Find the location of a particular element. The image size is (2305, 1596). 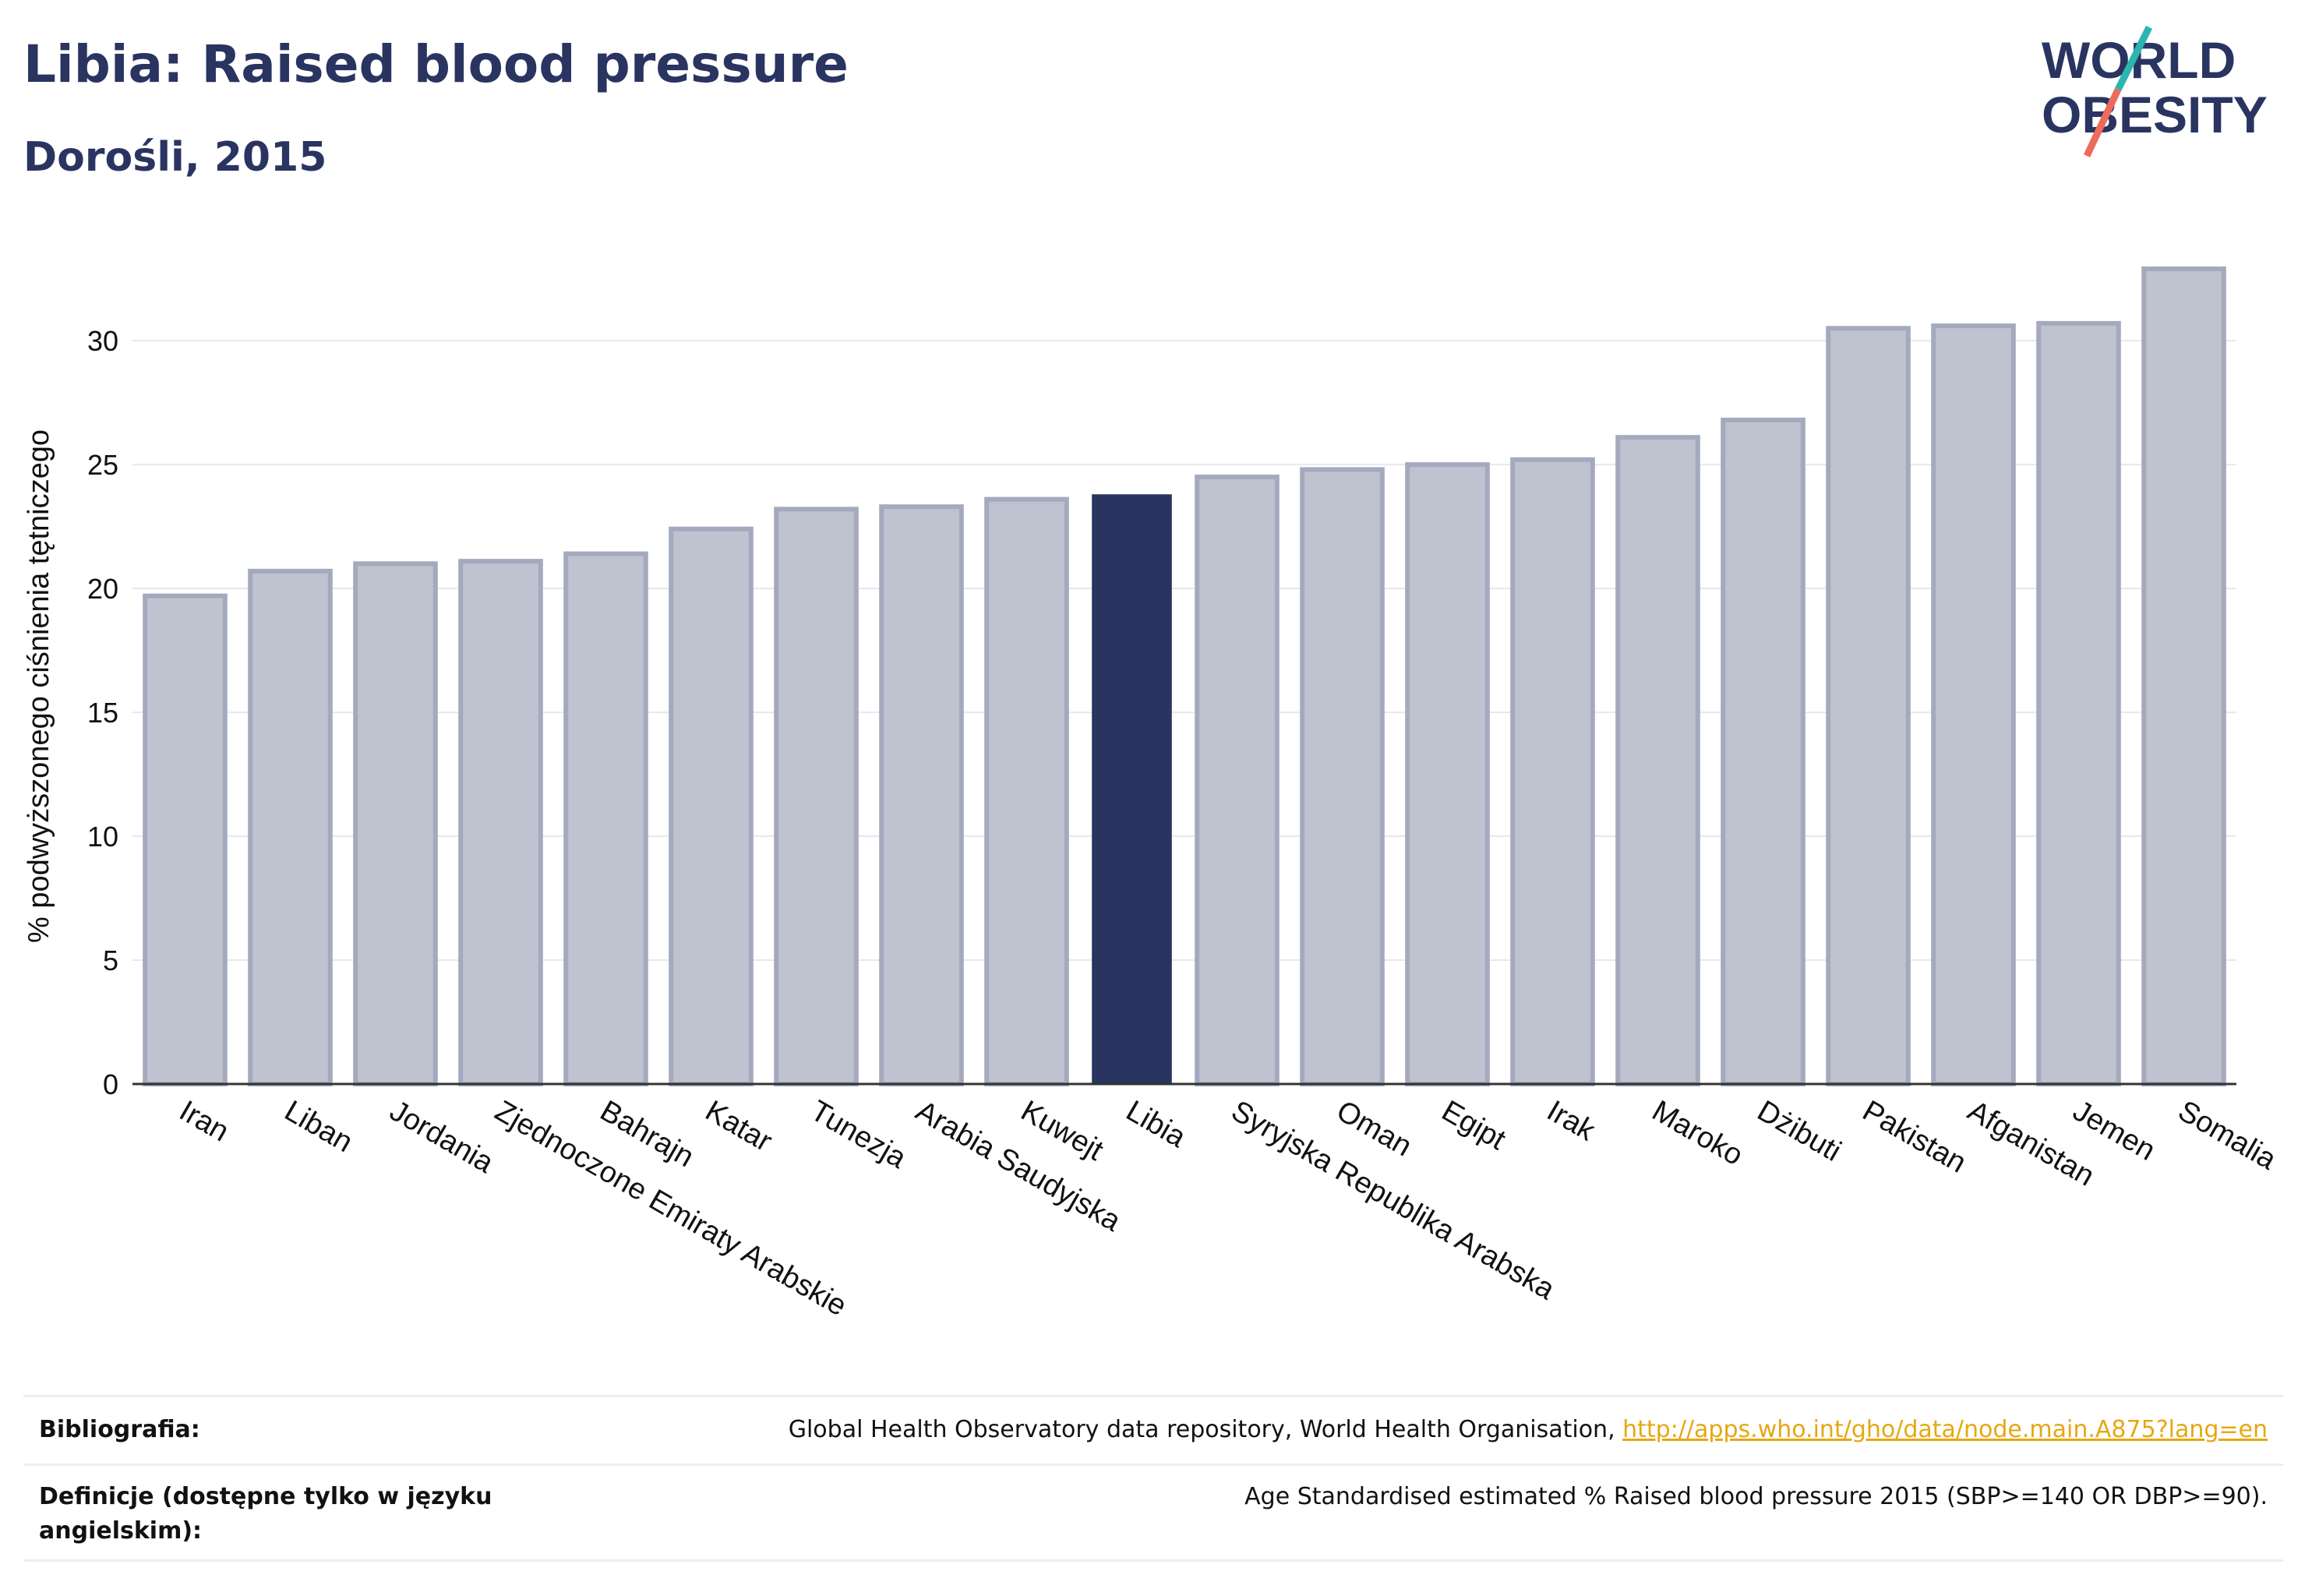

bar-kuwejt is located at coordinates (1026, 791).